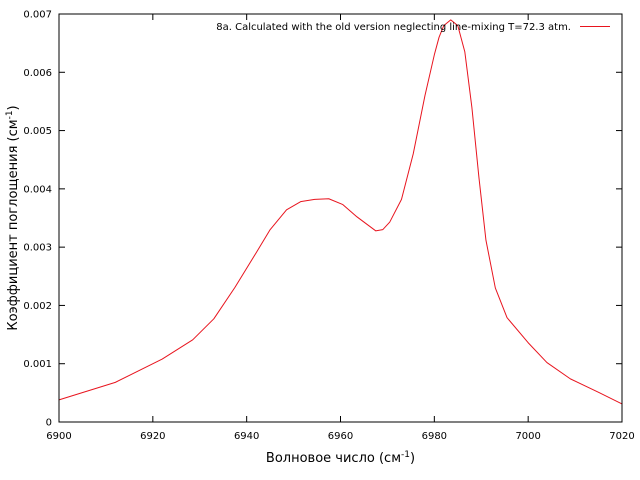 This screenshot has width=640, height=480. Describe the element at coordinates (58, 436) in the screenshot. I see `x-tick-label: 6900` at that location.